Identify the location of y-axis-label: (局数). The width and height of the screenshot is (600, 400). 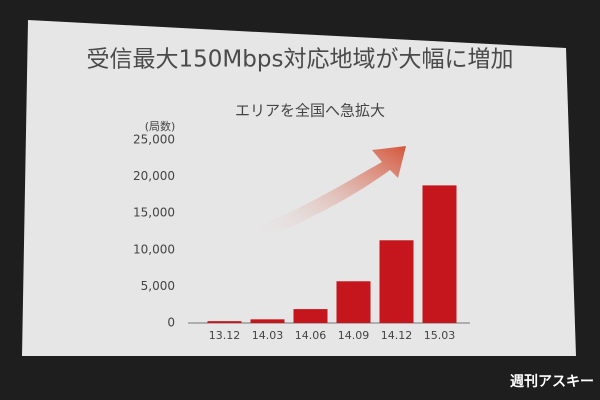
(160, 126).